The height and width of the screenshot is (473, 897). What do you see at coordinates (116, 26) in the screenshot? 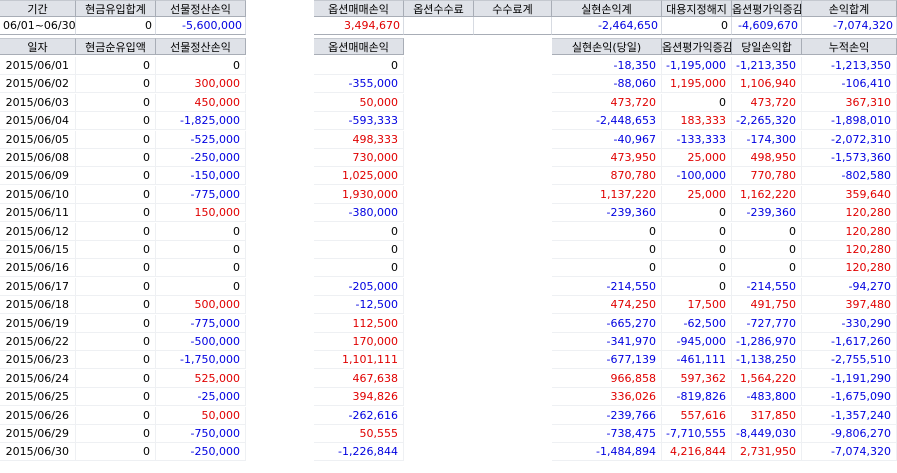
I see `summary-cash-in-total: 0` at bounding box center [116, 26].